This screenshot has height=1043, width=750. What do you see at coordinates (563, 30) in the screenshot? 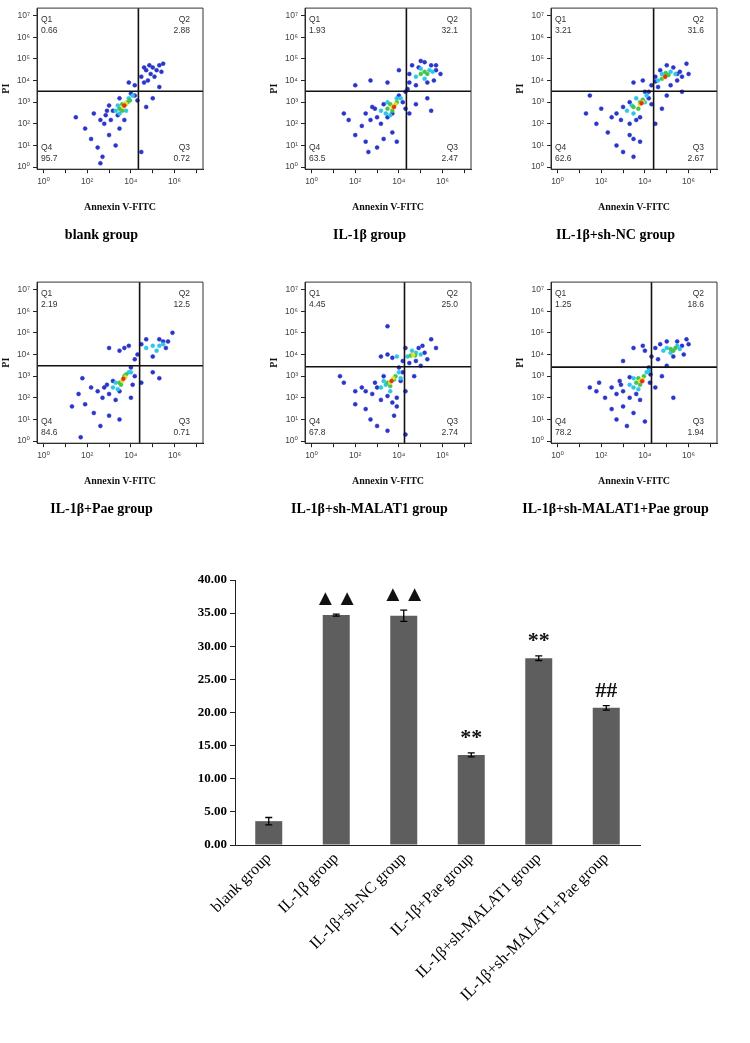
I see `annotation: 3.21` at bounding box center [563, 30].